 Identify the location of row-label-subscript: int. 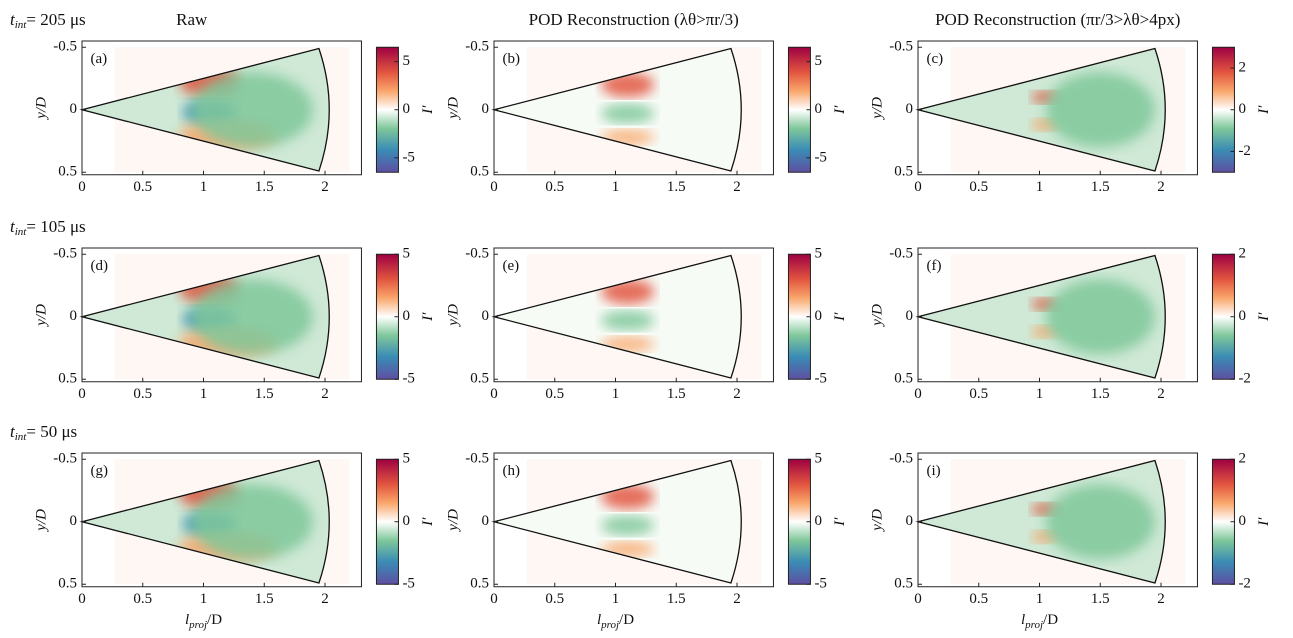
(21, 25).